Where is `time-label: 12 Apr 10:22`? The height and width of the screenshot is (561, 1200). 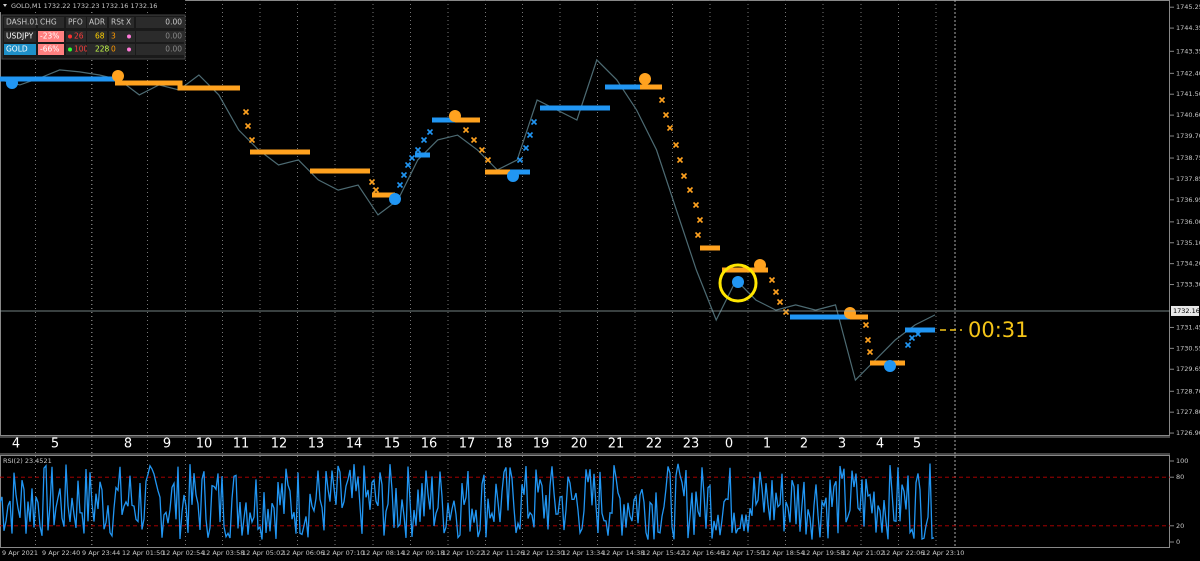 time-label: 12 Apr 10:22 is located at coordinates (463, 553).